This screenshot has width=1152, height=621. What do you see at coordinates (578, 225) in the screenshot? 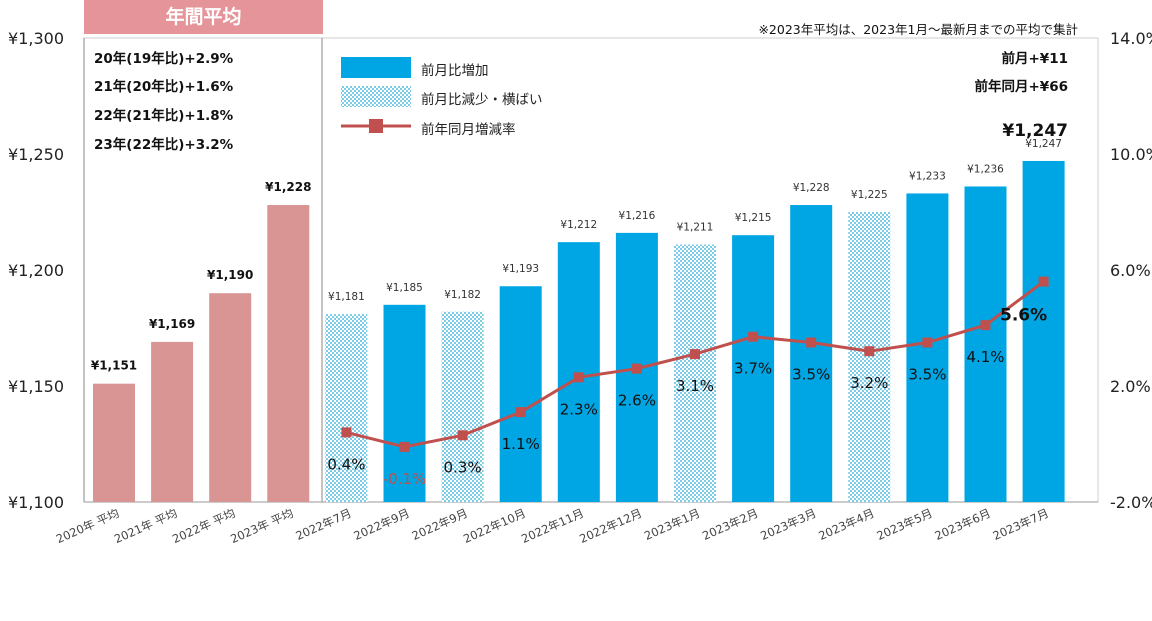
I see `bar-value-label-9: ¥1,212` at bounding box center [578, 225].